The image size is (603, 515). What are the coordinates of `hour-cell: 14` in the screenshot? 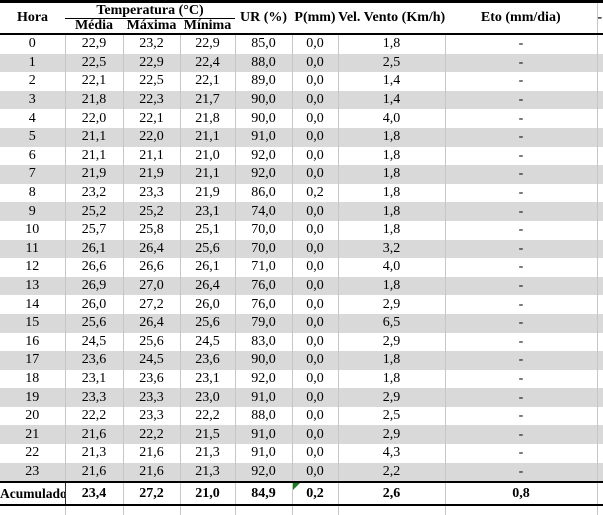 It's located at (32, 304).